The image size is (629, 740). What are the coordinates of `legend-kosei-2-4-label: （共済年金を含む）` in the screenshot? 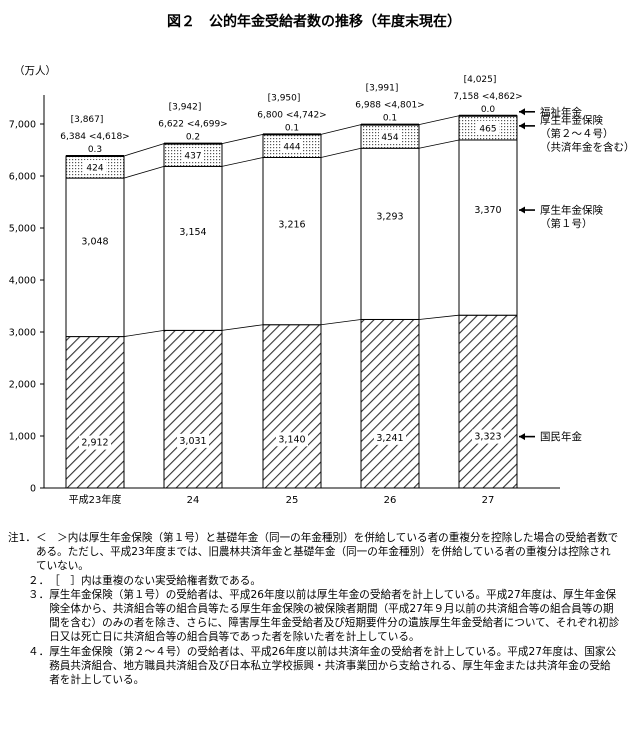 It's located at (584, 146).